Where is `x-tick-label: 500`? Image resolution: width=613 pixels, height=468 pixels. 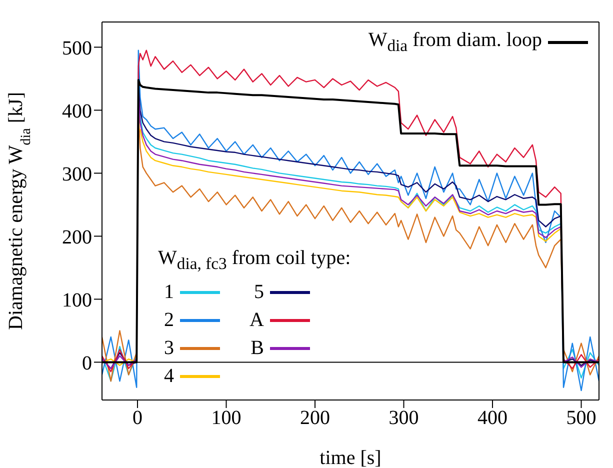
x-tick-label: 500 is located at coordinates (581, 418).